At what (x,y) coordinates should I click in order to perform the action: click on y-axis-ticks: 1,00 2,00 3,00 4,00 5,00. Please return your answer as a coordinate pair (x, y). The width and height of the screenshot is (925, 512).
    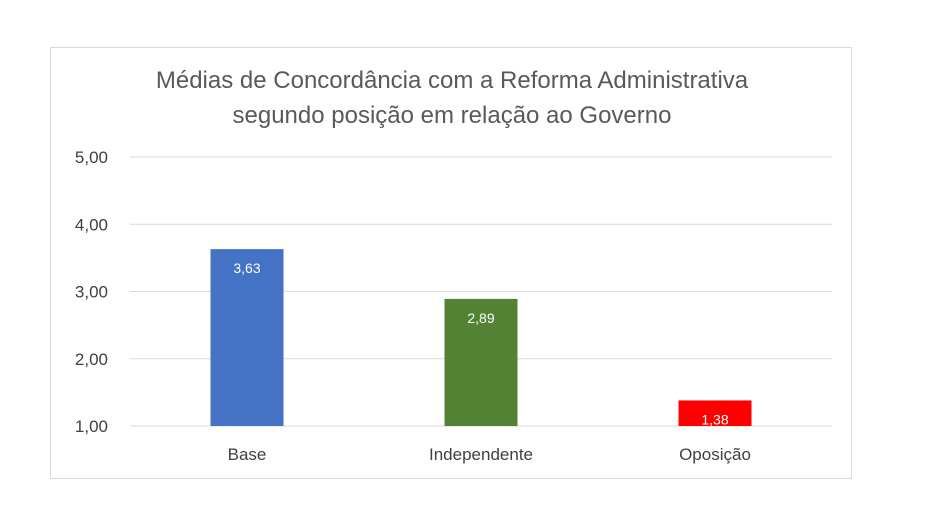
    Looking at the image, I should click on (91, 292).